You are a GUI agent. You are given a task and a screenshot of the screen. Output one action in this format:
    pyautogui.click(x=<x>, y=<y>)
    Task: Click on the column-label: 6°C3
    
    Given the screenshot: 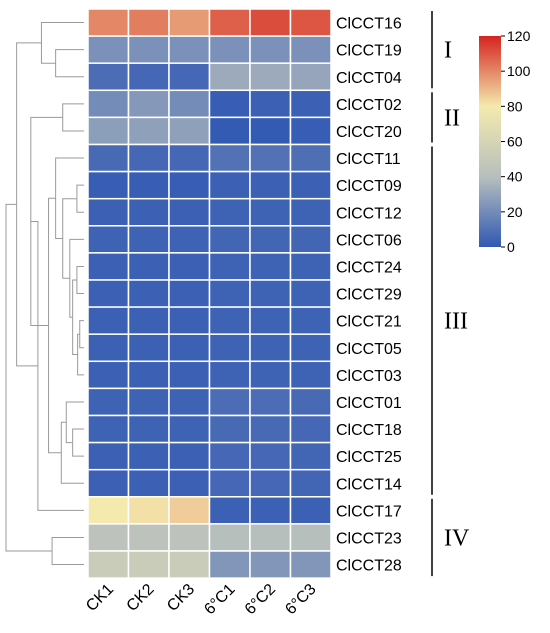 What is the action you would take?
    pyautogui.click(x=300, y=599)
    